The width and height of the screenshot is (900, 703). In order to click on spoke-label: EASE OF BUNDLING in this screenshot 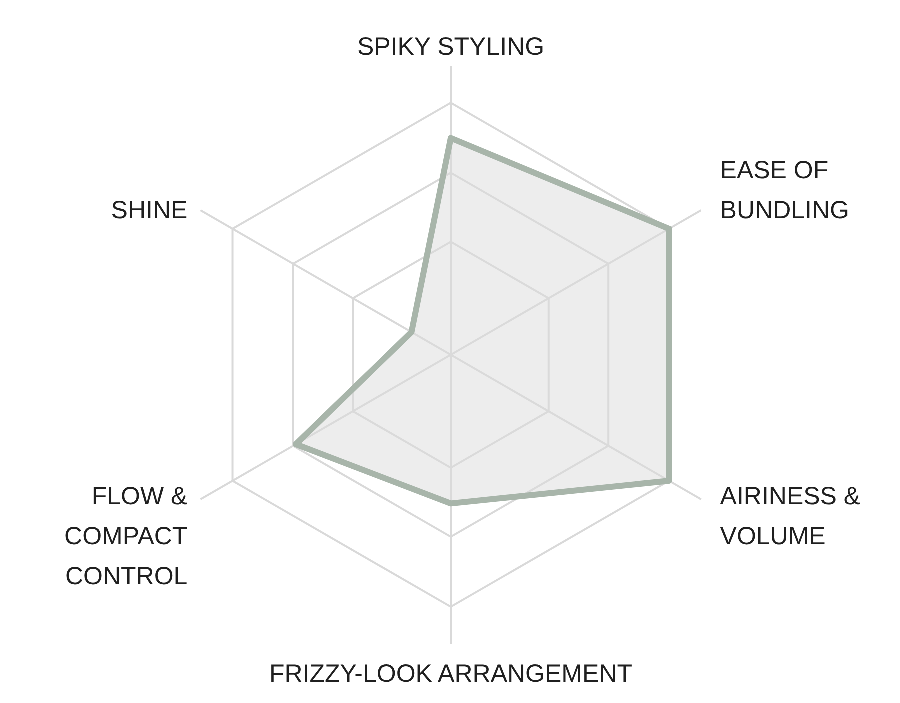, I will do `click(785, 190)`.